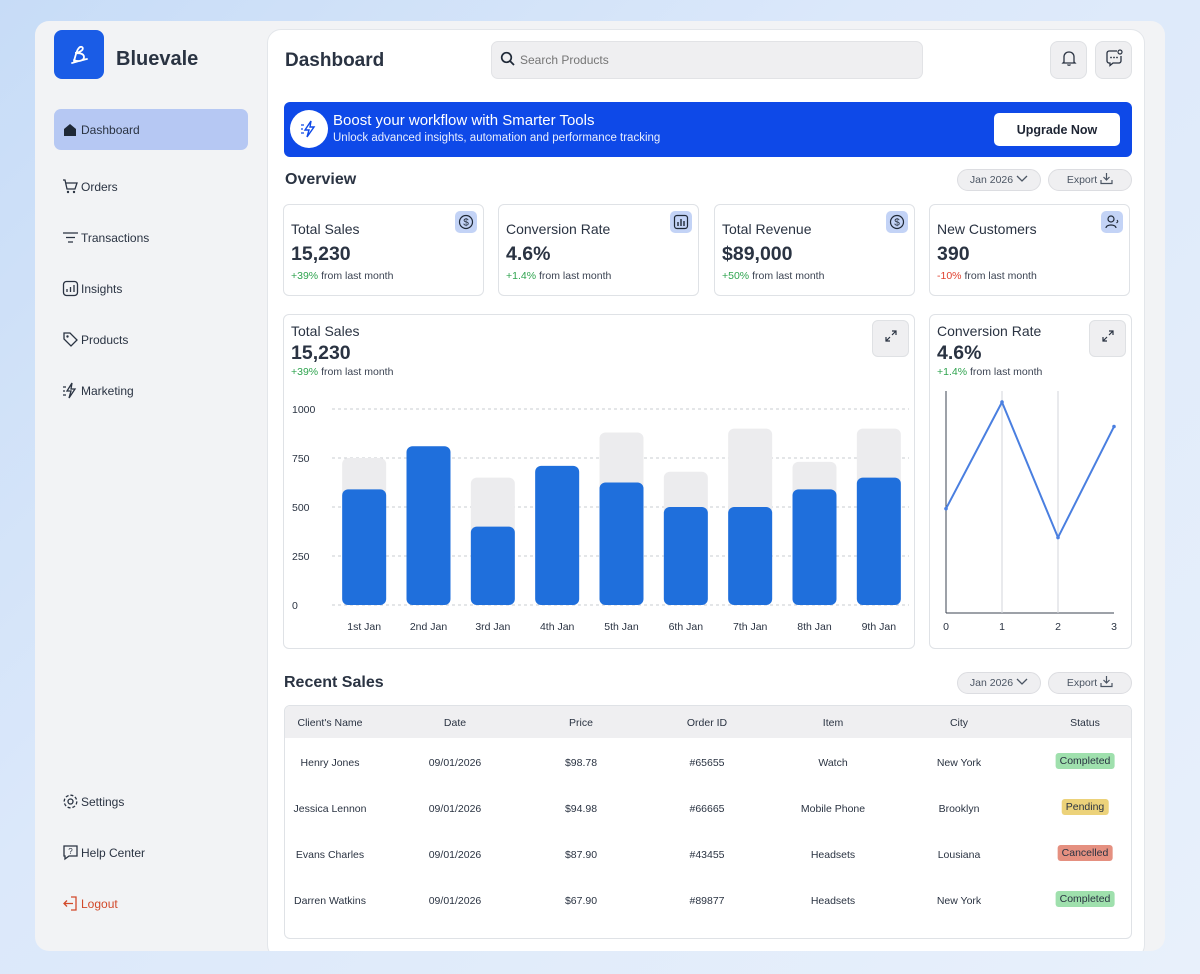 The image size is (1200, 974). What do you see at coordinates (1002, 402) in the screenshot?
I see `line-point` at bounding box center [1002, 402].